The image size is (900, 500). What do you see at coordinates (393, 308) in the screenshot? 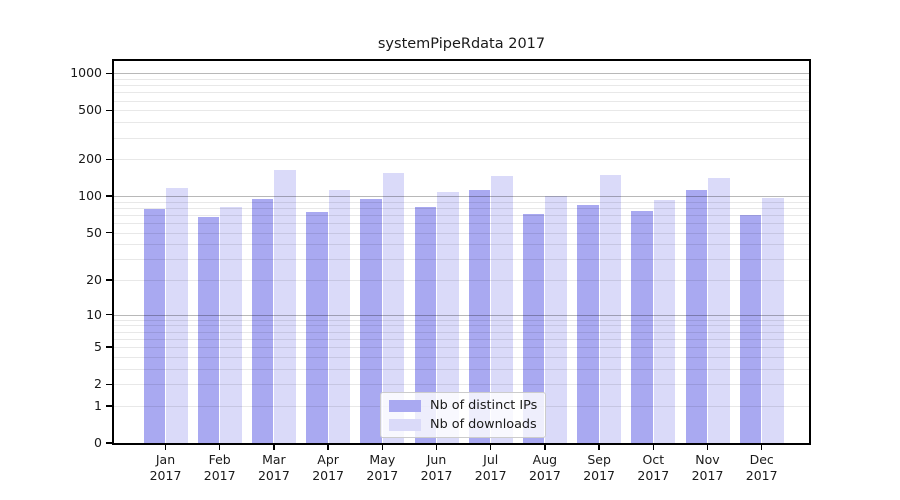
I see `bar-downloads-may` at bounding box center [393, 308].